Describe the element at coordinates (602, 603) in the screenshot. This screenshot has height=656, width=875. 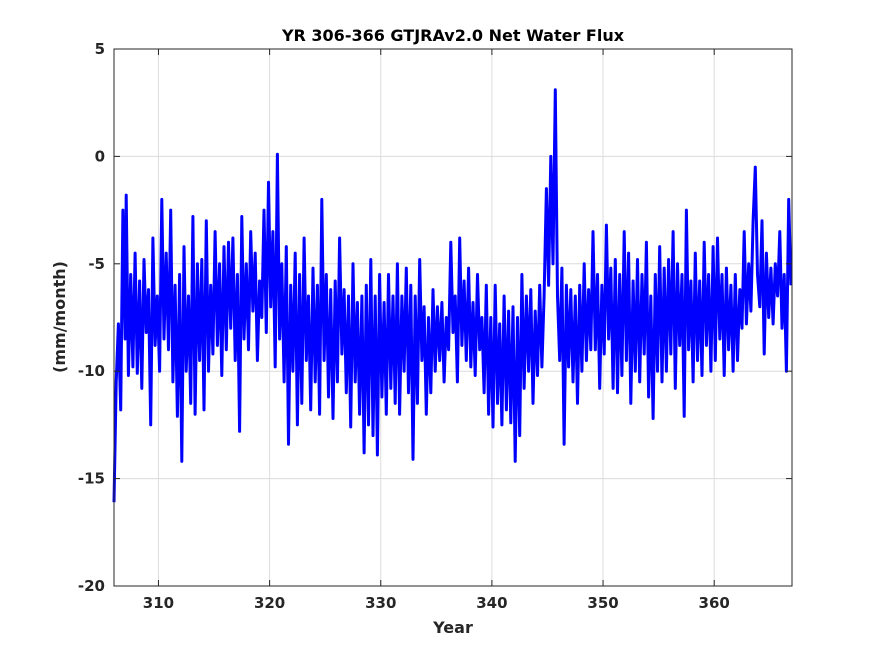
I see `x-tick-label: 350` at that location.